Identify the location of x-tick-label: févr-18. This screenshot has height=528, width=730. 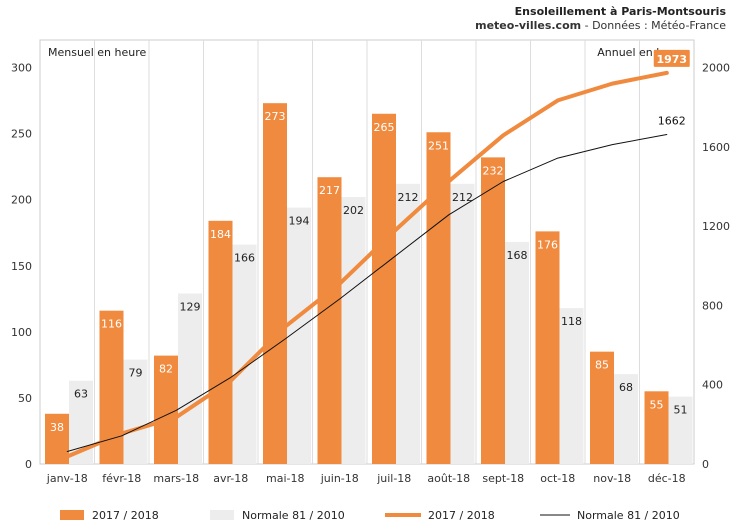
(121, 478).